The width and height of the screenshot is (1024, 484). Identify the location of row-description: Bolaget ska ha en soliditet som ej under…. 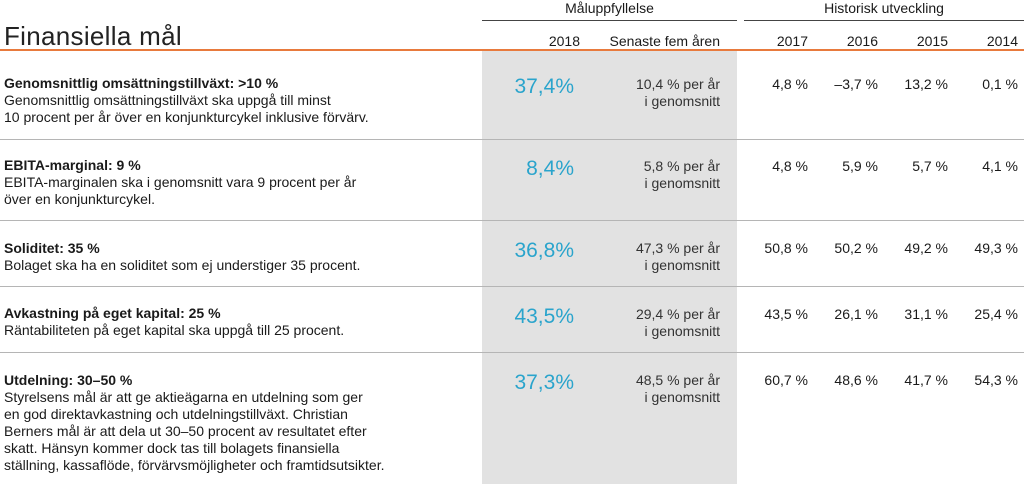
(182, 265).